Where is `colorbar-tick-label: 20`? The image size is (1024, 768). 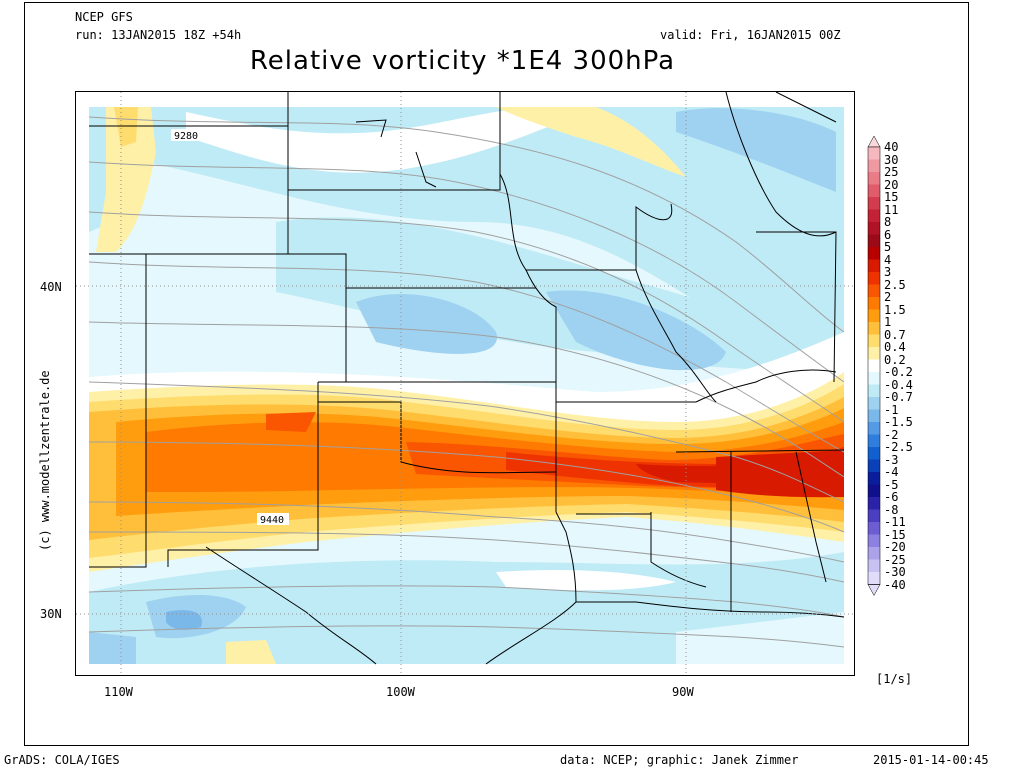 colorbar-tick-label: 20 is located at coordinates (891, 184).